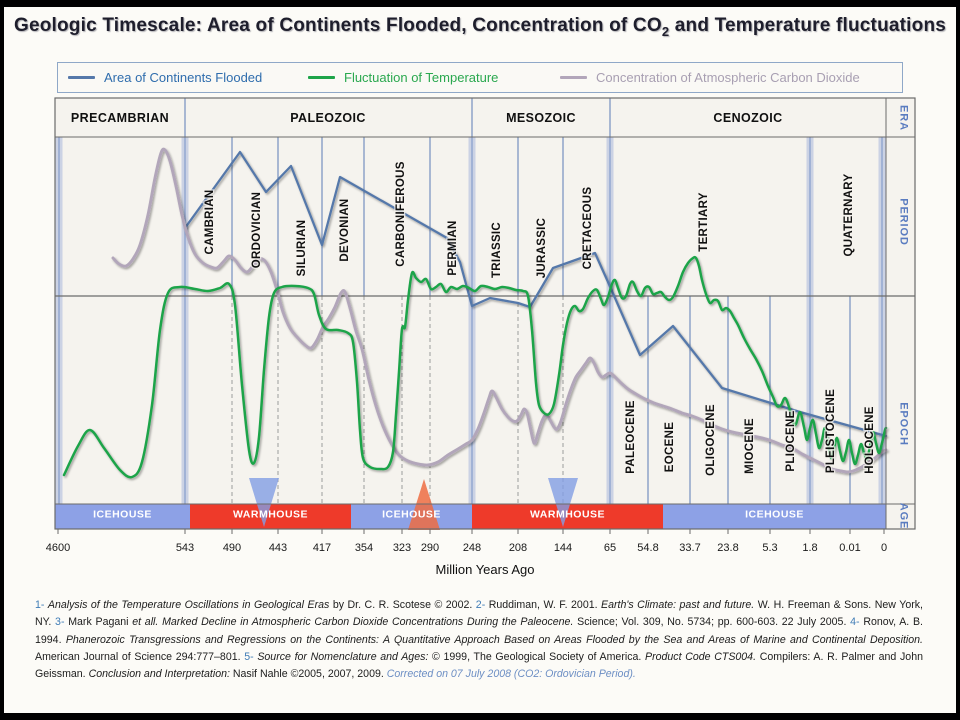 This screenshot has width=960, height=720. I want to click on side-label-epoch: EPOCH, so click(904, 424).